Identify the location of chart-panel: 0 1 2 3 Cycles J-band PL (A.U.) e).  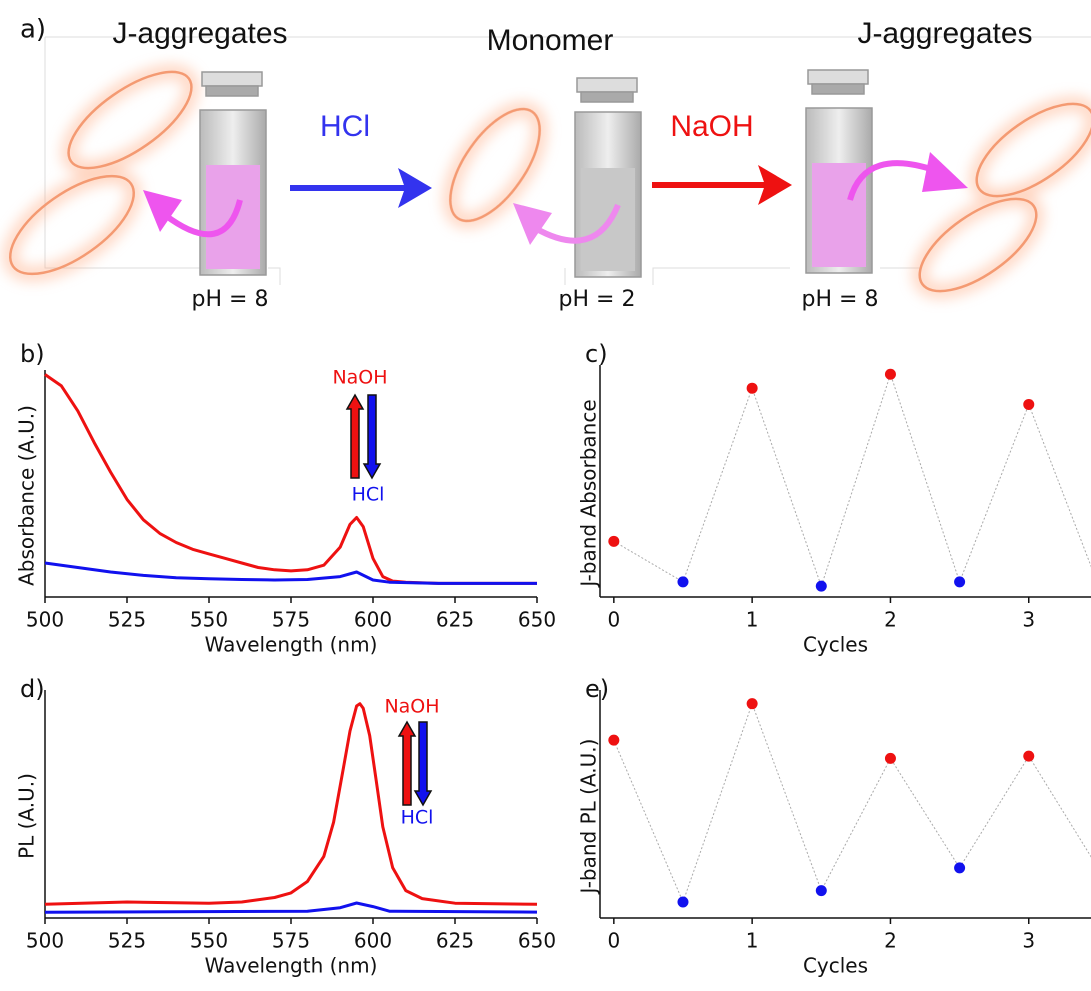
(834, 826).